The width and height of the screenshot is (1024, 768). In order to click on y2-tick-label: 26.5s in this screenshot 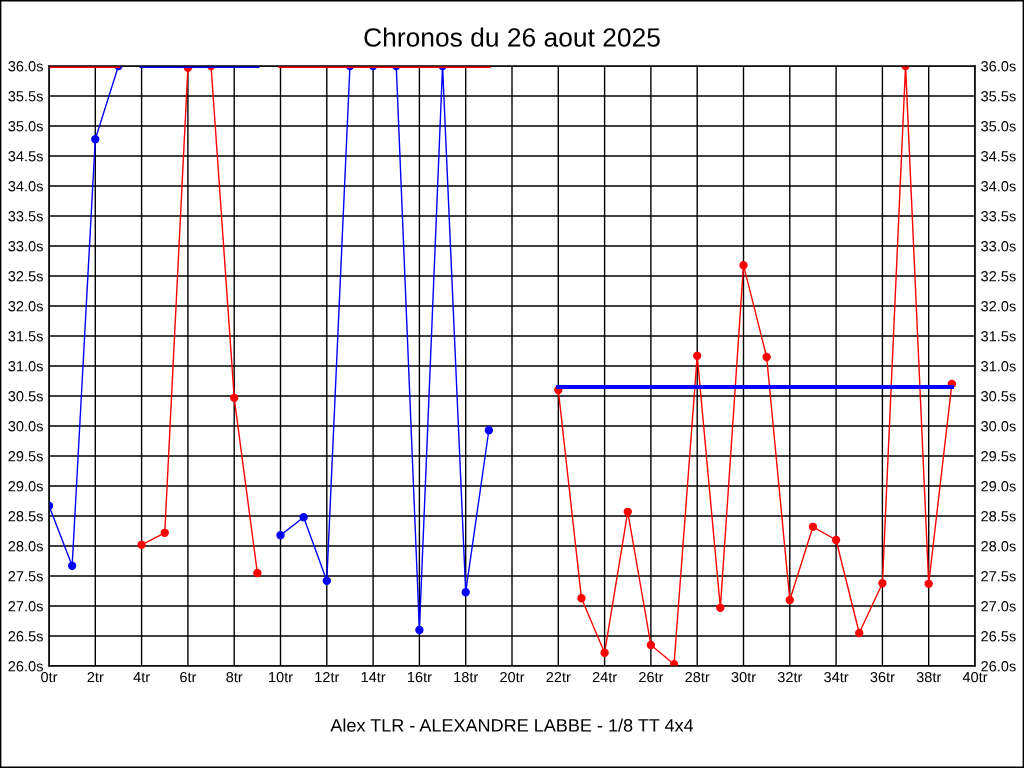, I will do `click(998, 636)`.